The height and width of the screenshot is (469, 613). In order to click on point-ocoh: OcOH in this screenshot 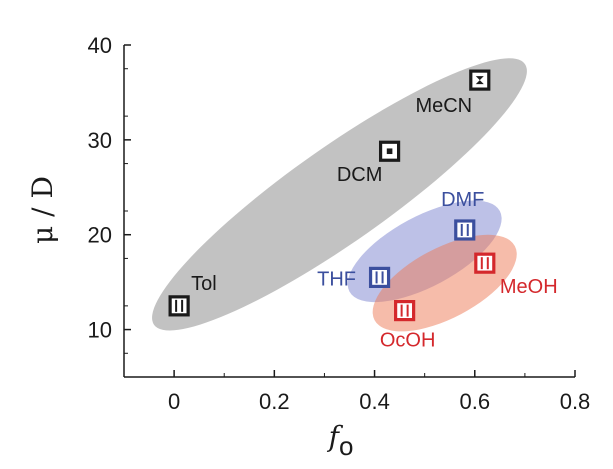, I will do `click(408, 326)`.